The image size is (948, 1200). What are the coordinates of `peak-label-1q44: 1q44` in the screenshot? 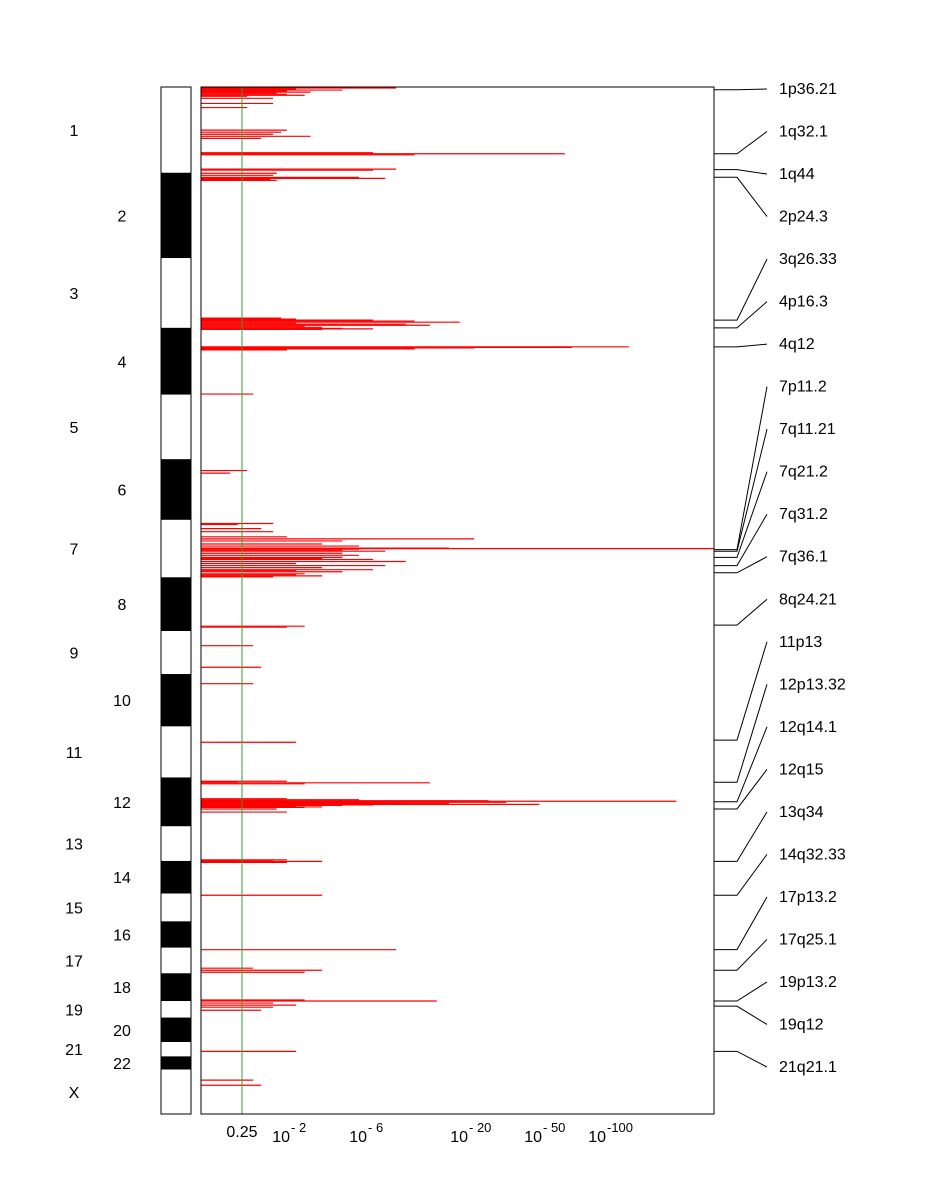 It's located at (797, 174).